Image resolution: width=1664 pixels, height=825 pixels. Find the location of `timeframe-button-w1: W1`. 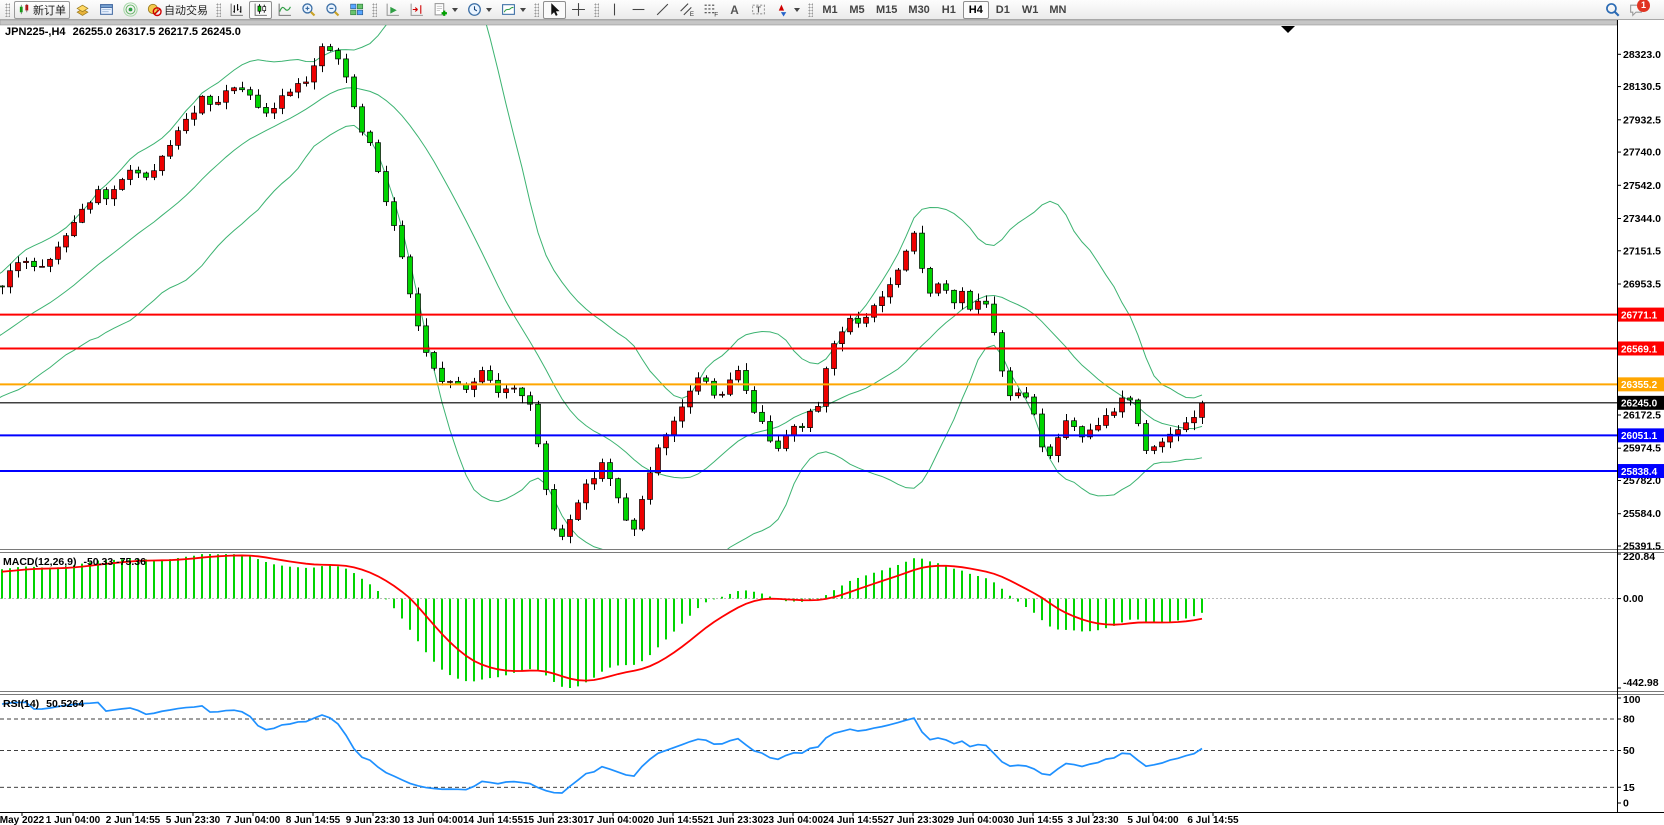

timeframe-button-w1: W1 is located at coordinates (1030, 10).